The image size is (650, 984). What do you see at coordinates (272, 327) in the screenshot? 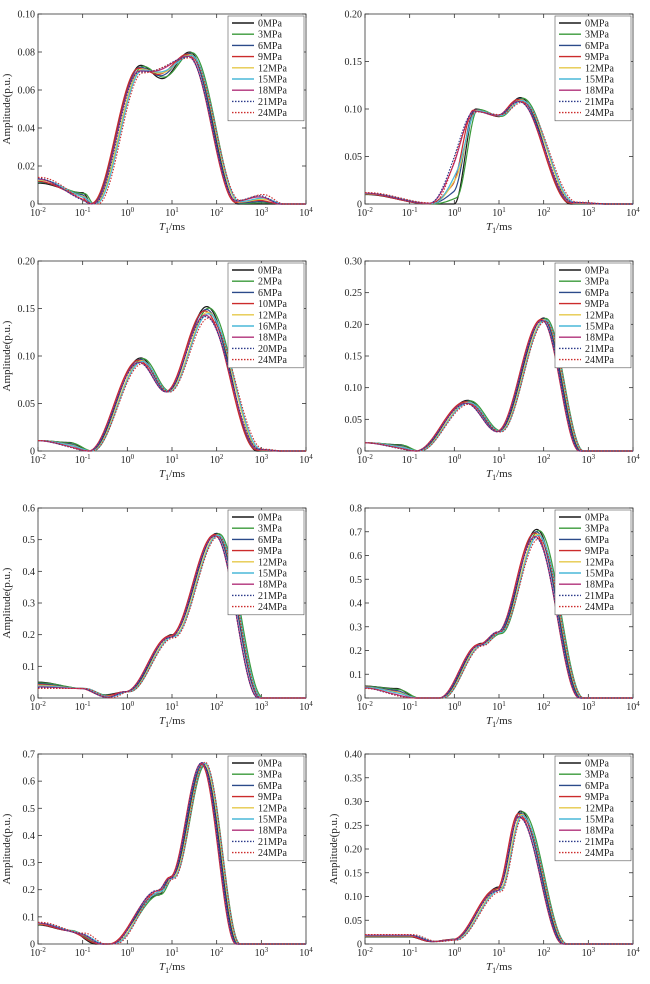
I see `legend-label: 16MPa` at bounding box center [272, 327].